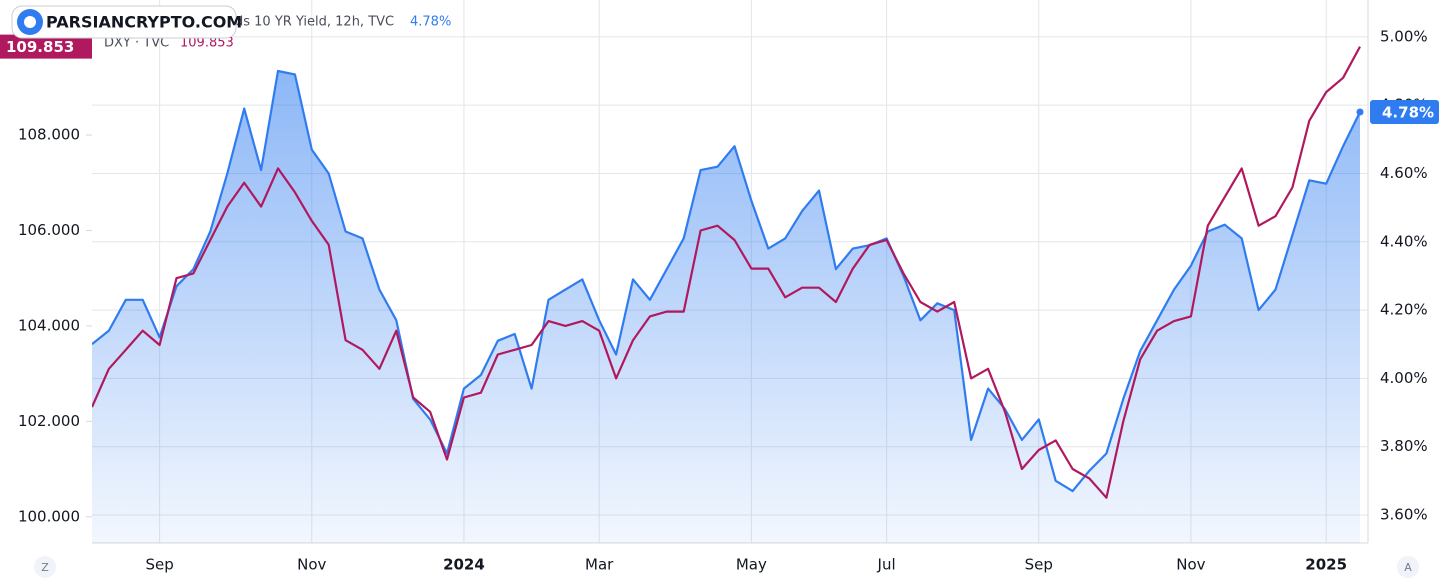 The image size is (1439, 585). Describe the element at coordinates (1404, 173) in the screenshot. I see `y2-tick-label: 4.60%` at that location.